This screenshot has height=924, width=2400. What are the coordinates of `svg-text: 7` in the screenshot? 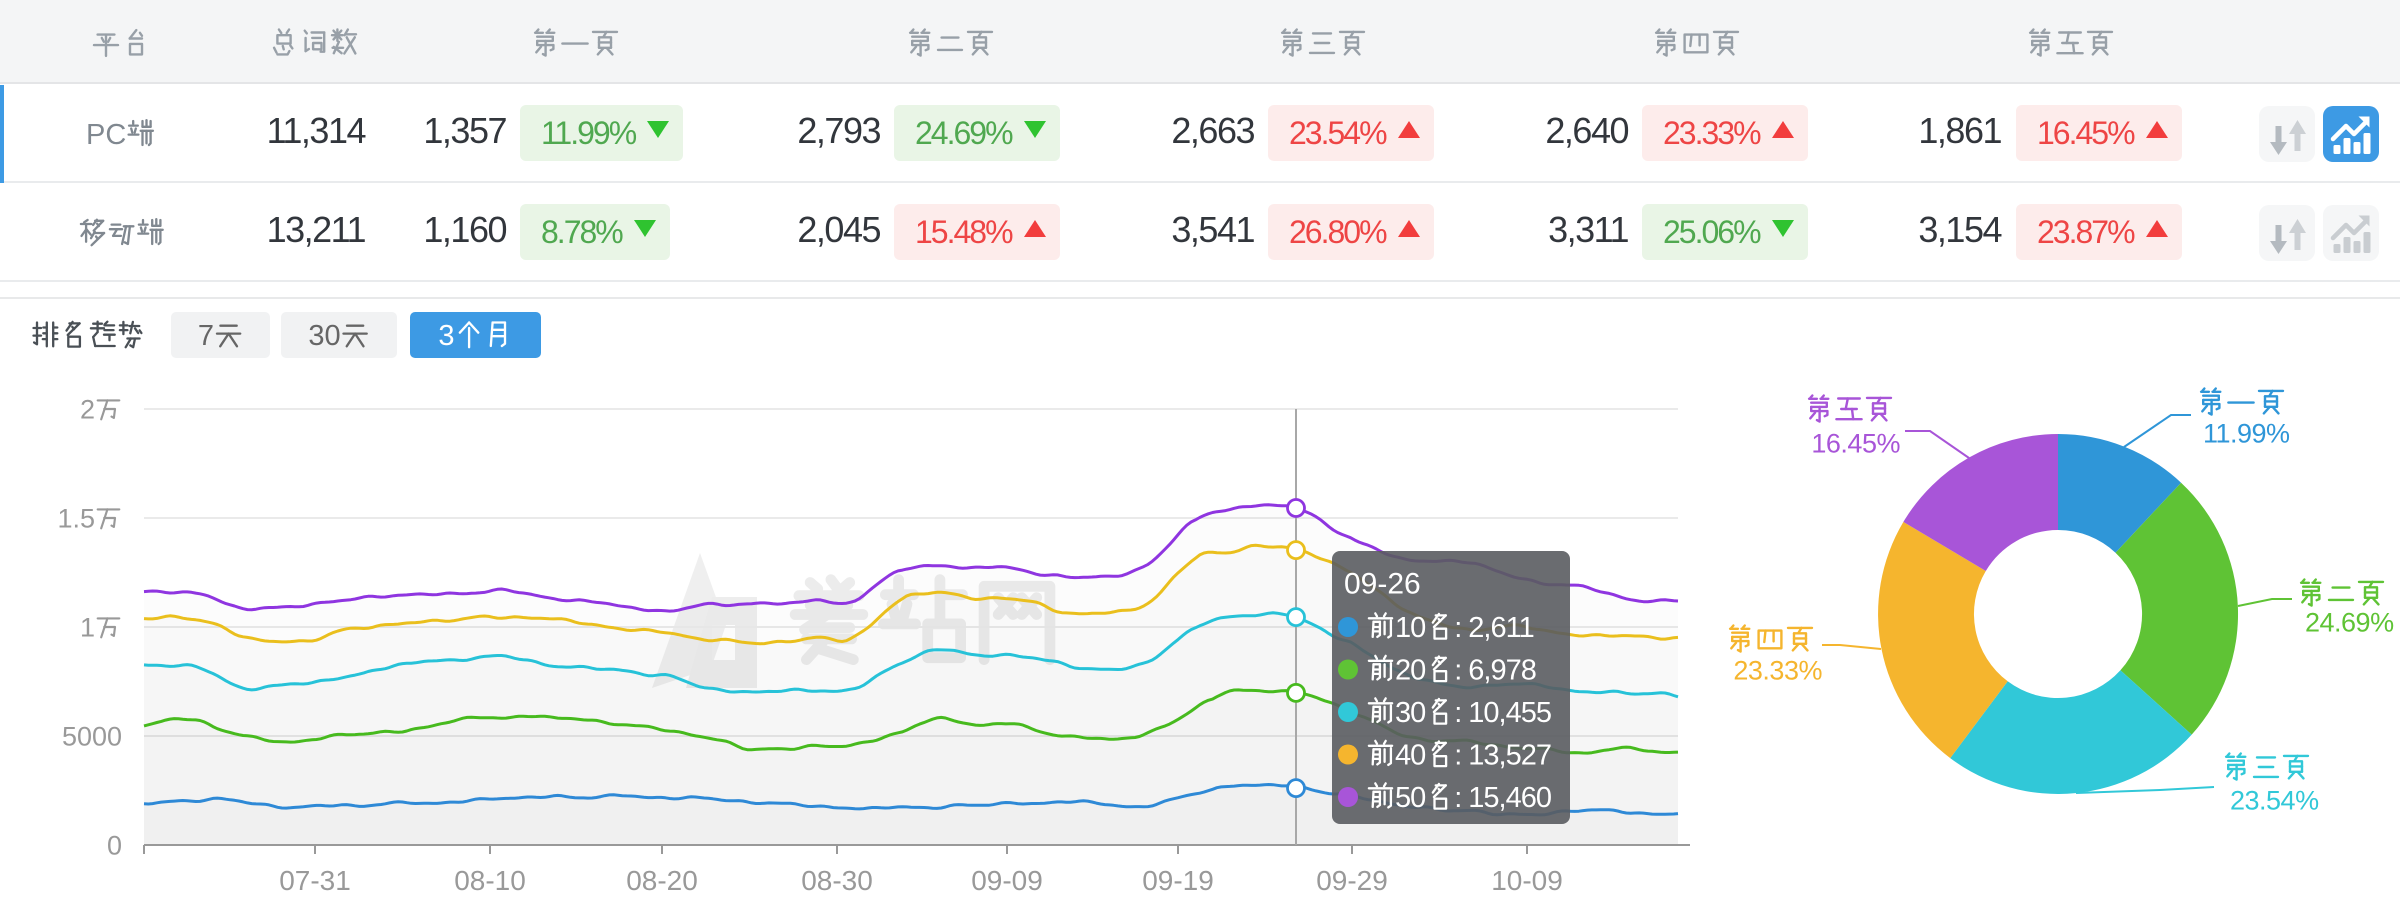 It's located at (206, 336).